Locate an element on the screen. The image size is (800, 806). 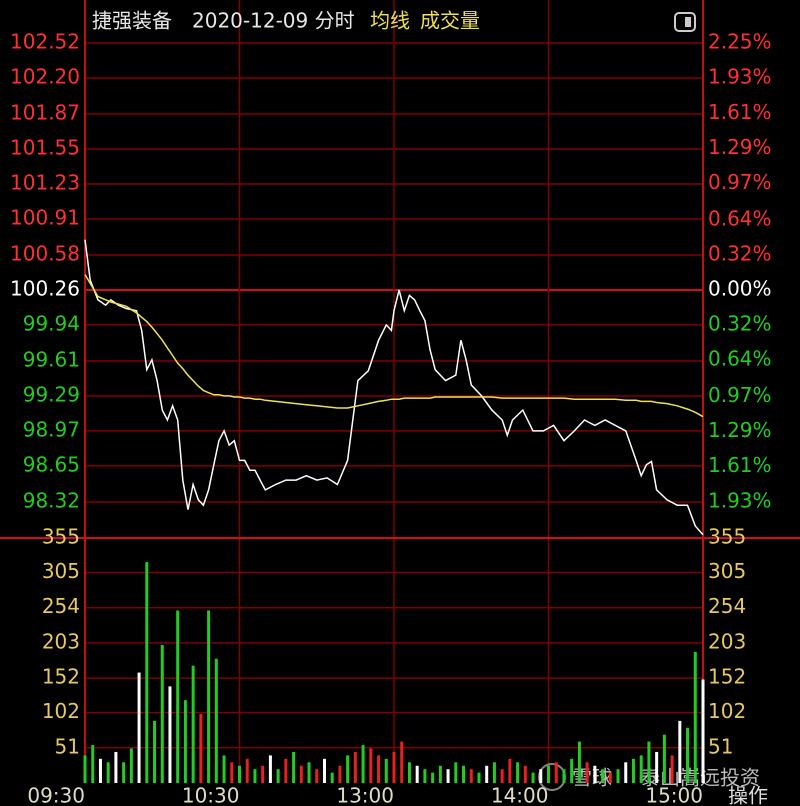
y-tick-label: 98.65 is located at coordinates (51, 464).